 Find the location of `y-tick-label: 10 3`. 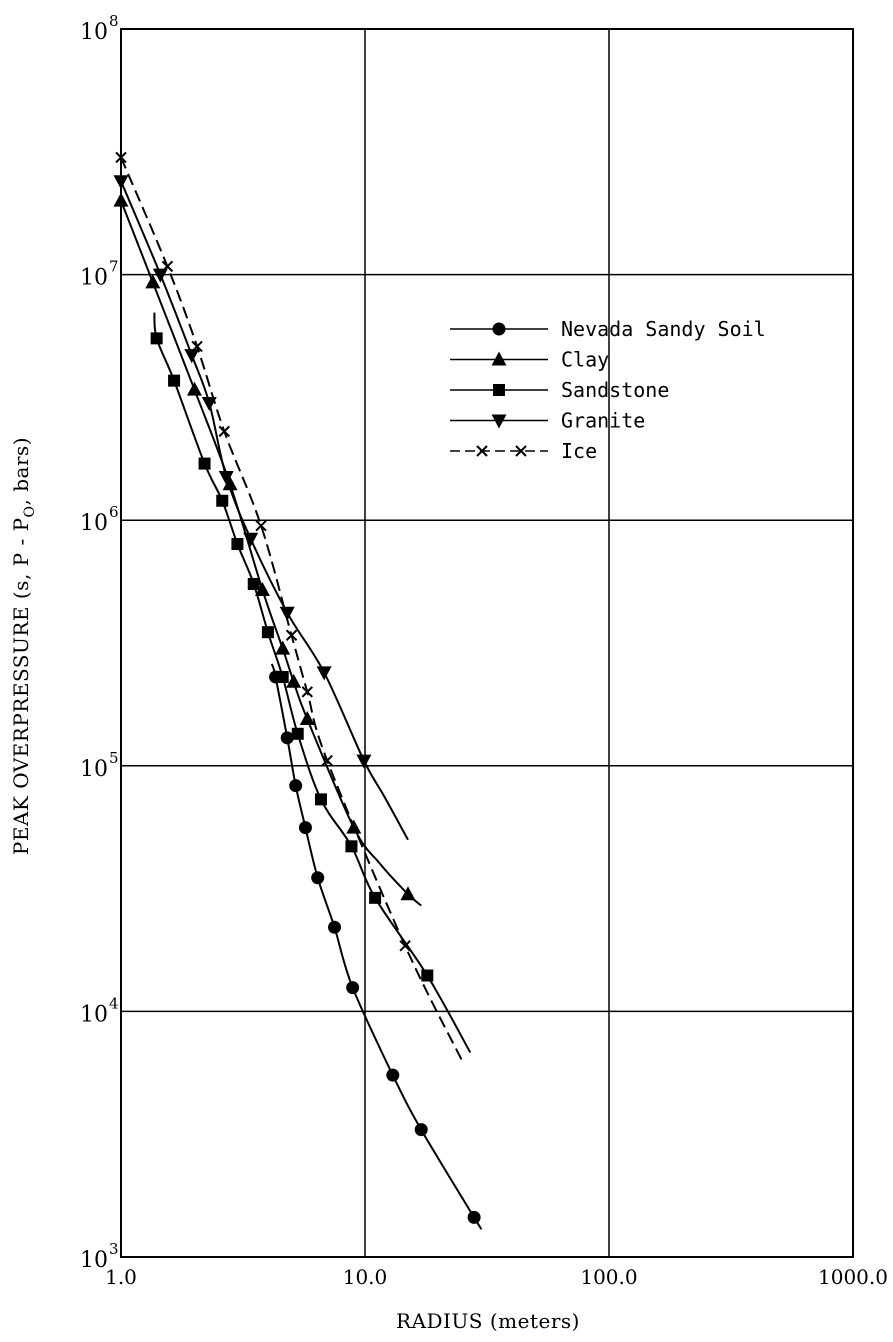

y-tick-label: 10 3 is located at coordinates (99, 1256).